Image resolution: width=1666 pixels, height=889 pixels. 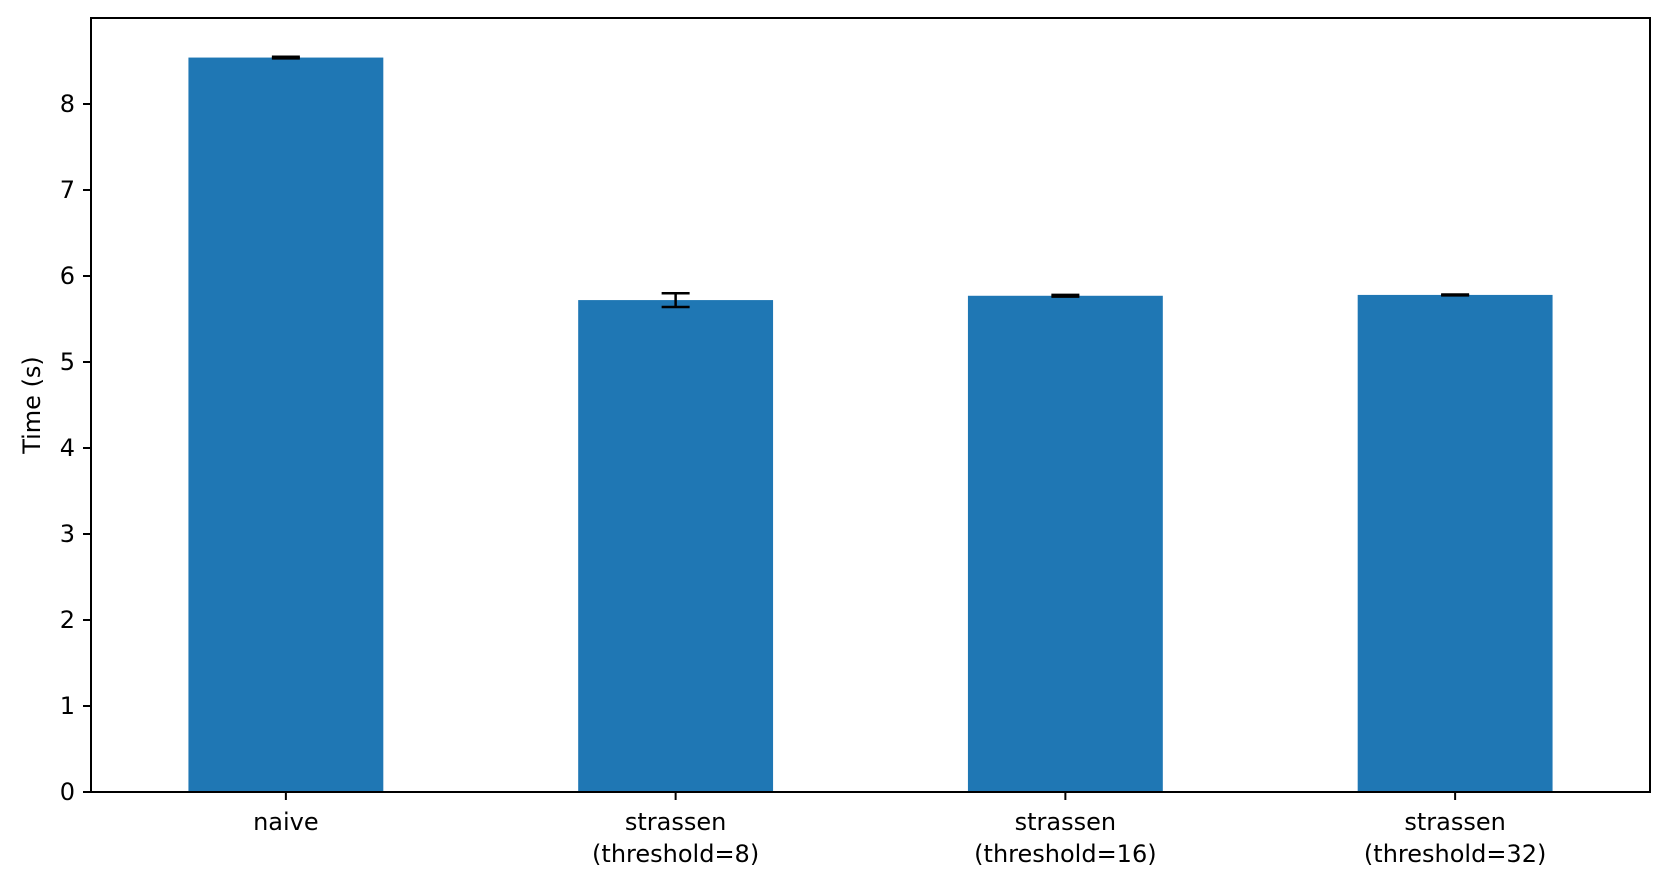 What do you see at coordinates (67, 534) in the screenshot?
I see `y-tick-label-3: 3` at bounding box center [67, 534].